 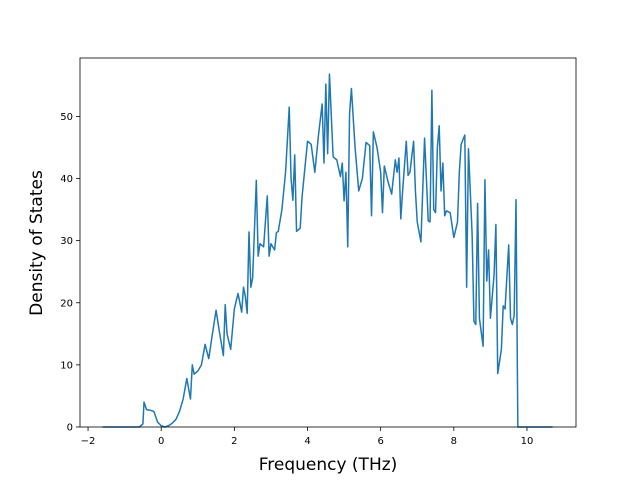 What do you see at coordinates (66, 179) in the screenshot?
I see `y-tick-label: 40` at bounding box center [66, 179].